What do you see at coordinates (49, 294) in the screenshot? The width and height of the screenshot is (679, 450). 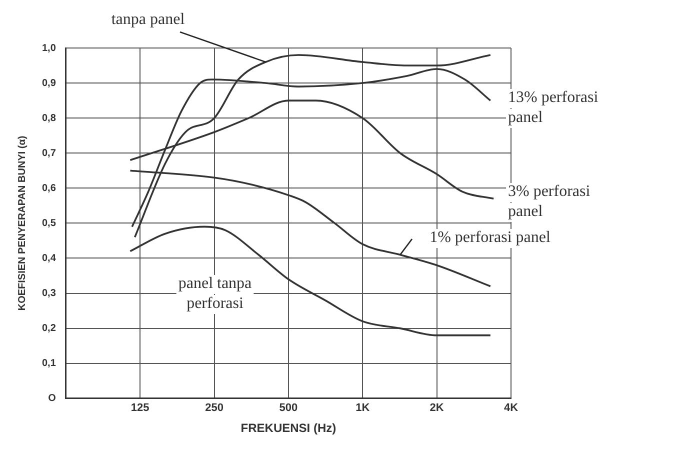 I see `y-tick-label: 0,3` at bounding box center [49, 294].